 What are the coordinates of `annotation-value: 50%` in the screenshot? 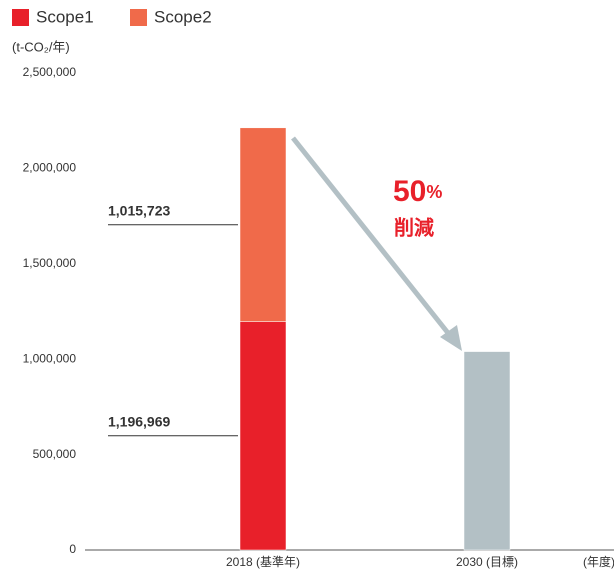 It's located at (417, 191).